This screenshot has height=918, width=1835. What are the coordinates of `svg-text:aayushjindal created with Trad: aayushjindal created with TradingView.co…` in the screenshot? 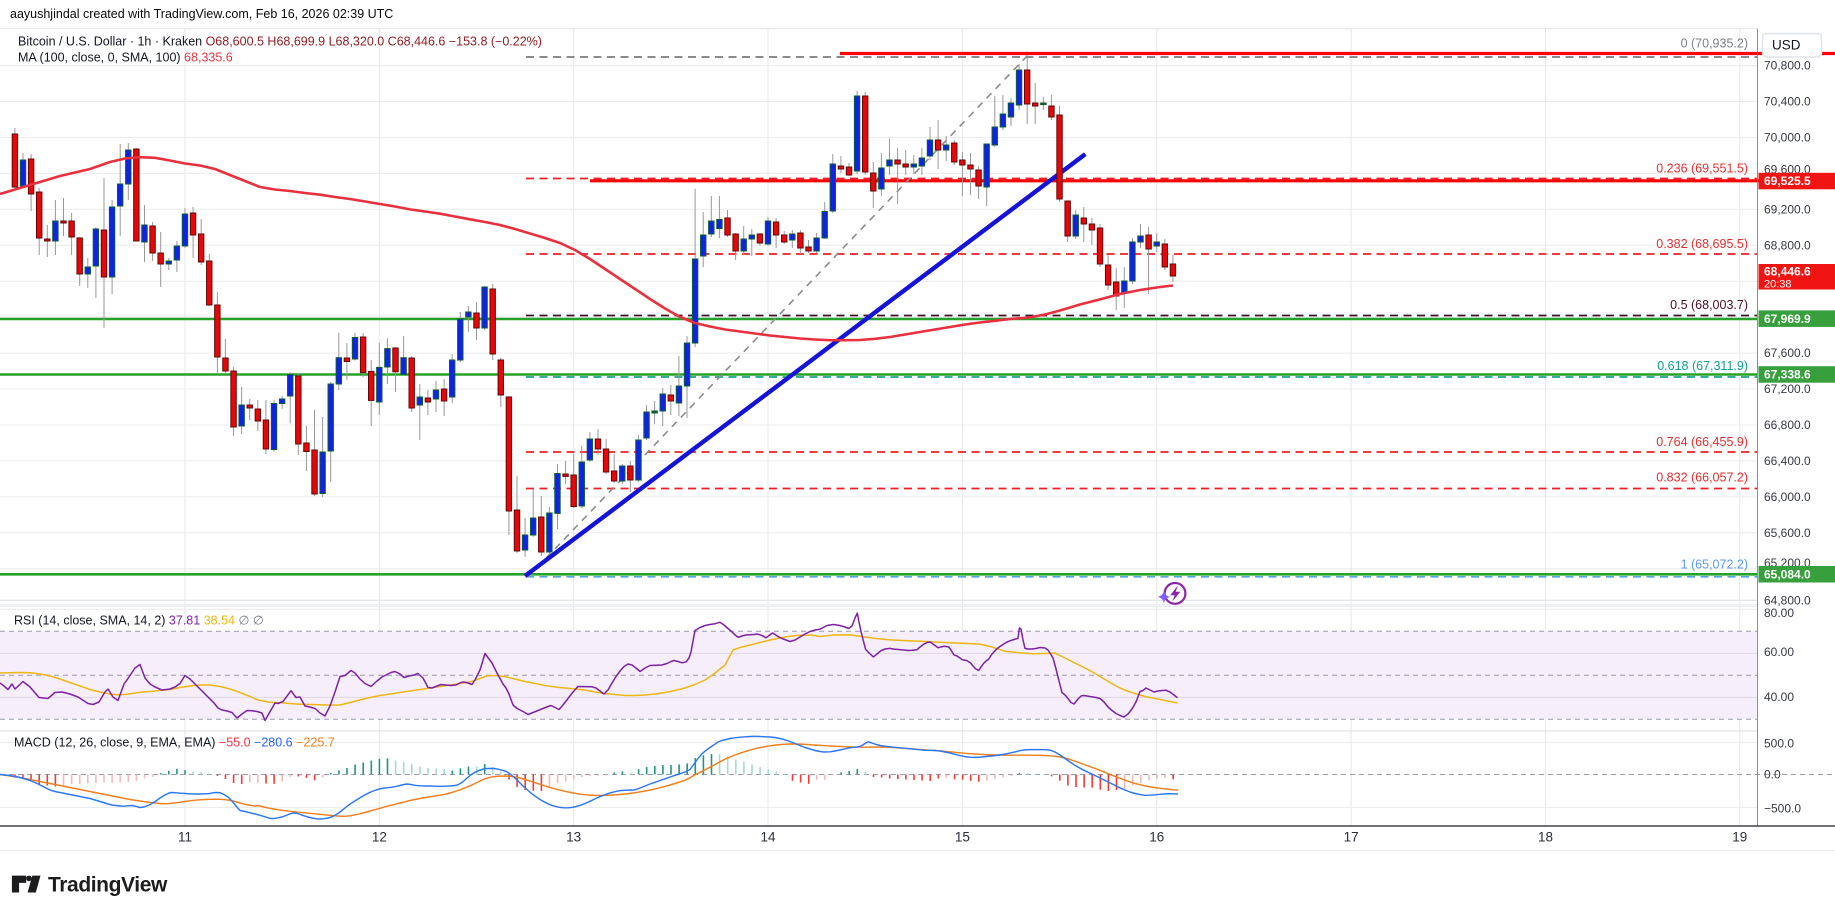 It's located at (201, 14).